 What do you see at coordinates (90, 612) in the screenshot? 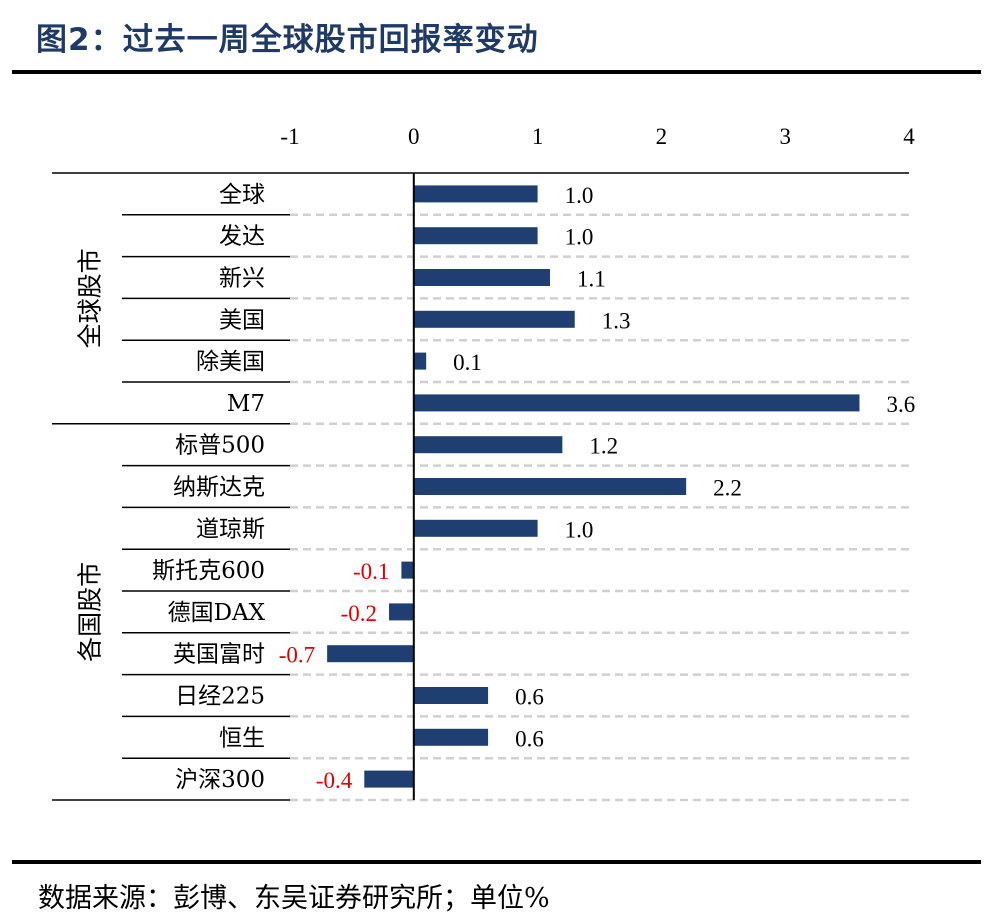
I see `group-label: 各国股市` at bounding box center [90, 612].